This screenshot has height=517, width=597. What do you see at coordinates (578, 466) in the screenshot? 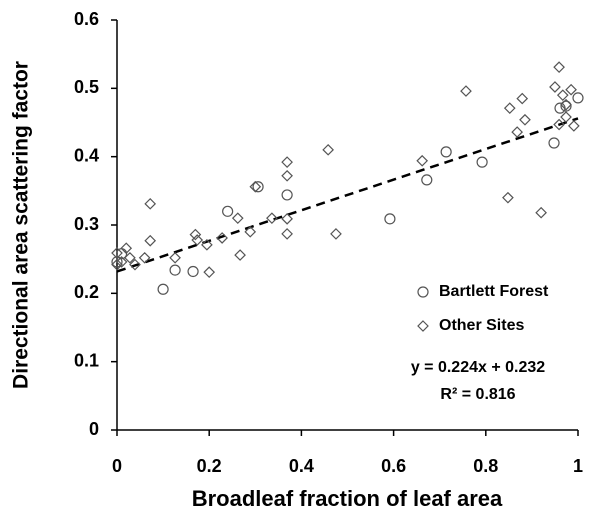
I see `x-tick-label: 1` at bounding box center [578, 466].